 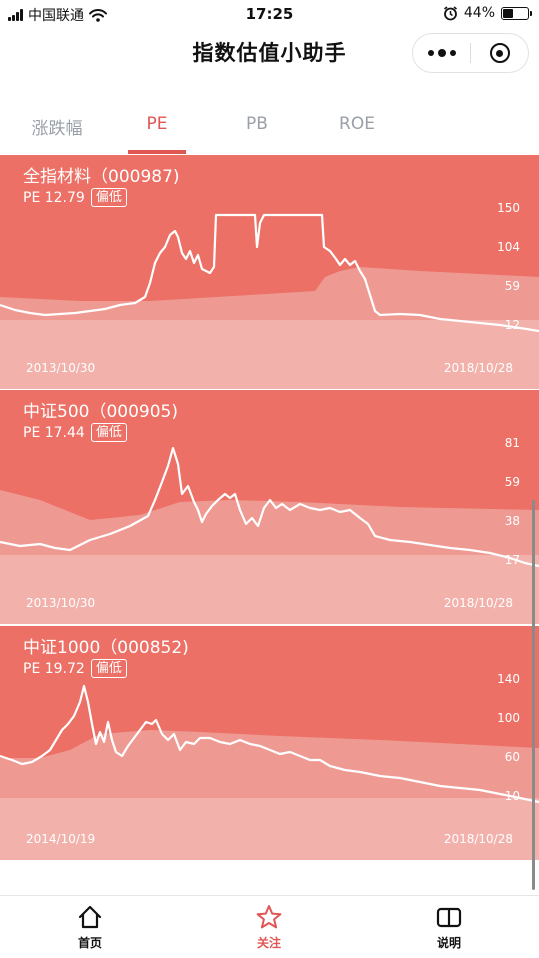 What do you see at coordinates (512, 757) in the screenshot?
I see `y-tick: 60` at bounding box center [512, 757].